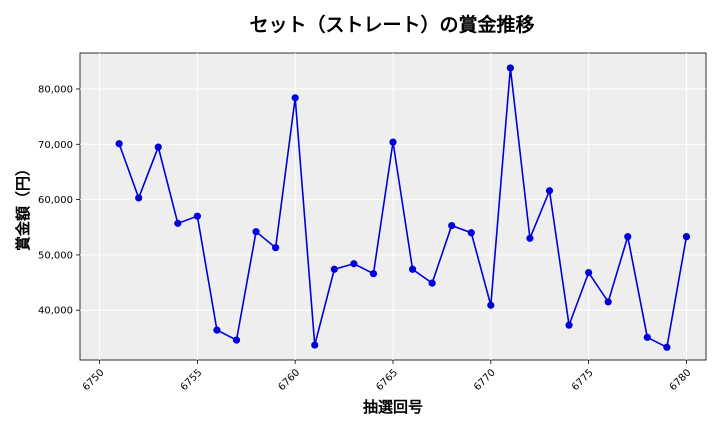  What do you see at coordinates (55, 200) in the screenshot?
I see `y-tick-label: 60,000` at bounding box center [55, 200].